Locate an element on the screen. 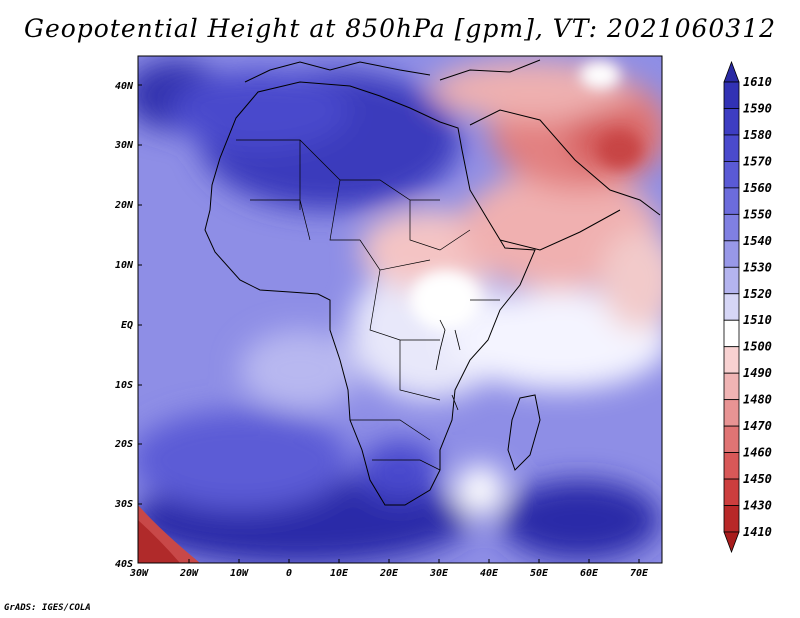 The image size is (800, 618). arabia-coastline is located at coordinates (565, 180).